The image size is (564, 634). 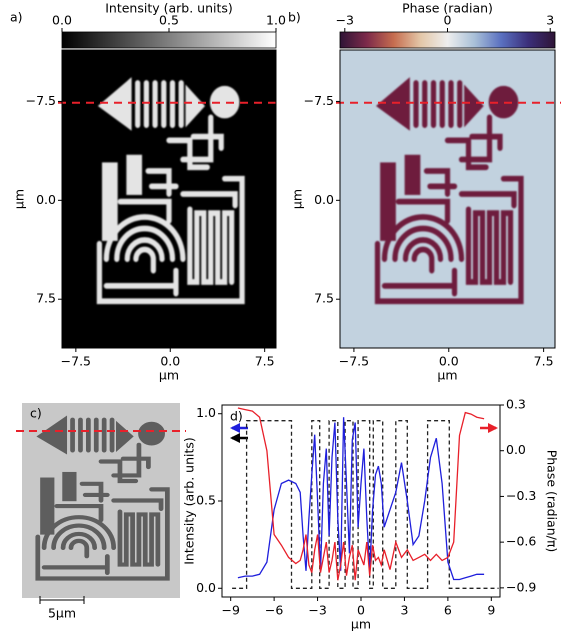 What do you see at coordinates (404, 610) in the screenshot?
I see `x-tick-label: 3` at bounding box center [404, 610].